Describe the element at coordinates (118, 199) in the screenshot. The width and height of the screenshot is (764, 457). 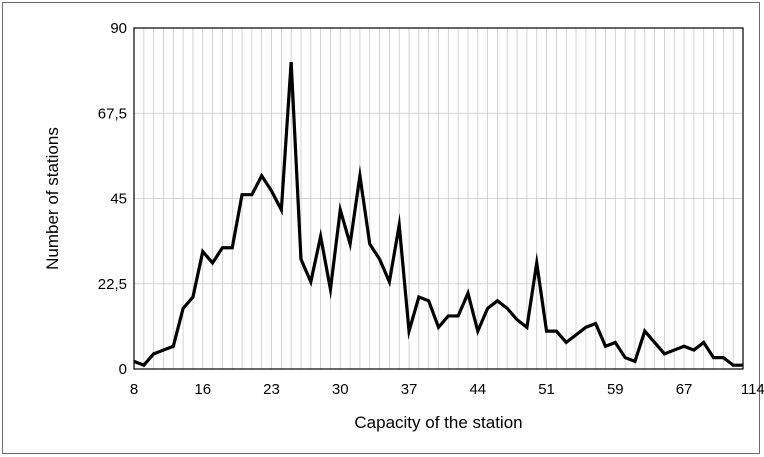
I see `y-tick-label: 45` at that location.